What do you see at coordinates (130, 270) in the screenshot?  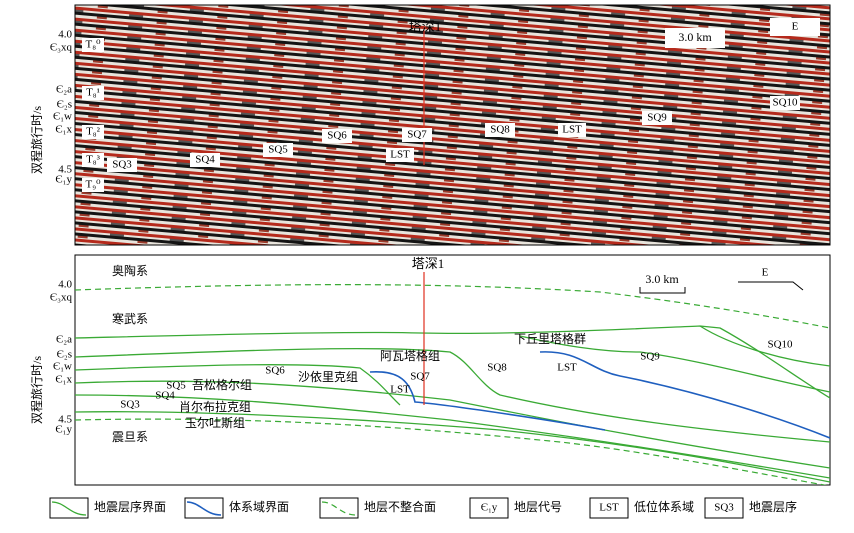 I see `label: 奥陶系` at bounding box center [130, 270].